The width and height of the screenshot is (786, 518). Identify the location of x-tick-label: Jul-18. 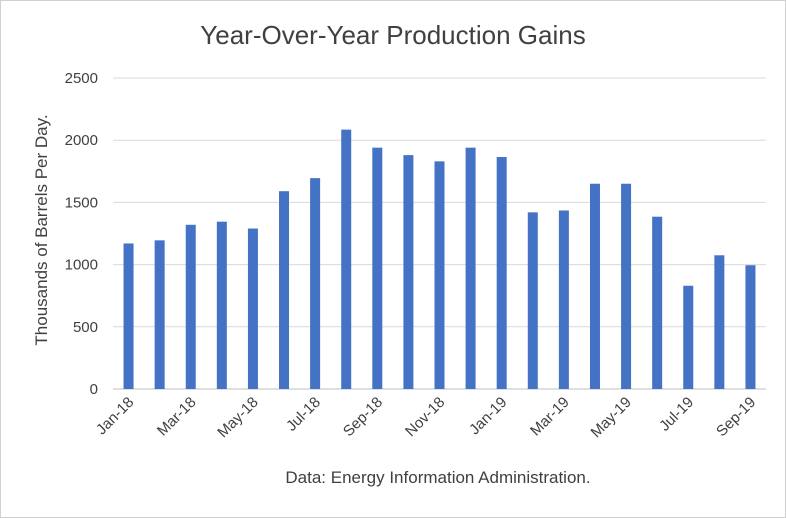
(303, 414).